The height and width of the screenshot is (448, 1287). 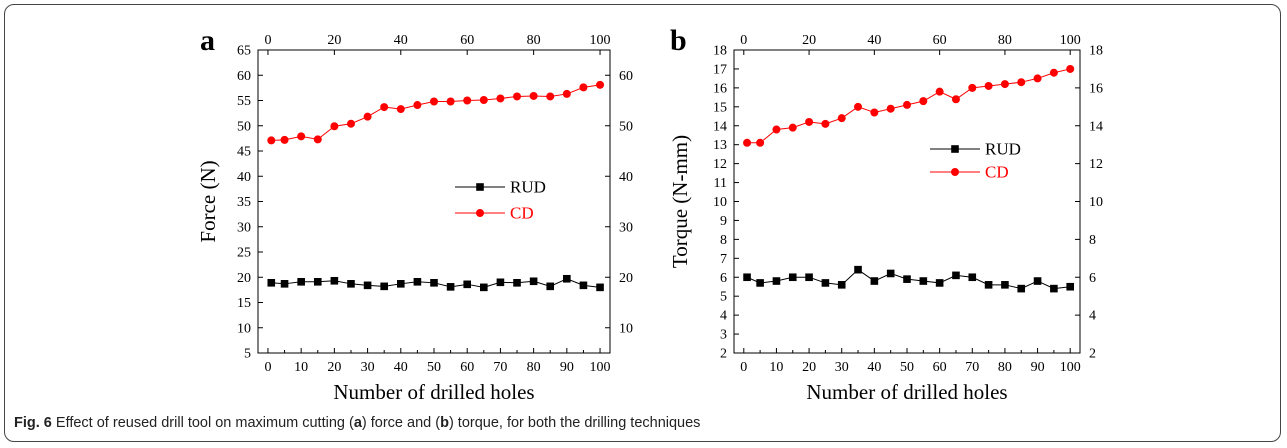 I want to click on x-tick-label: 40, so click(x=401, y=367).